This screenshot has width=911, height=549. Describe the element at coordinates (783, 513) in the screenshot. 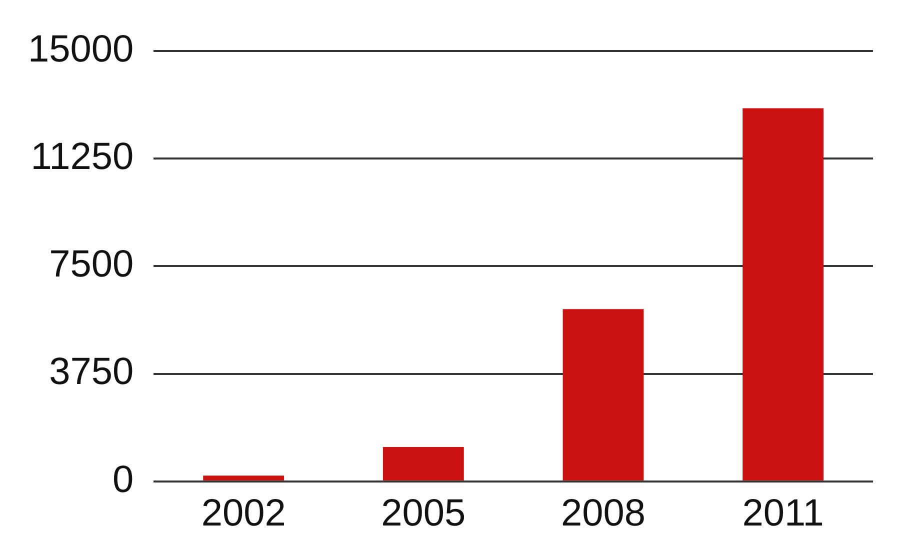

I see `x-tick-label: 2011` at that location.